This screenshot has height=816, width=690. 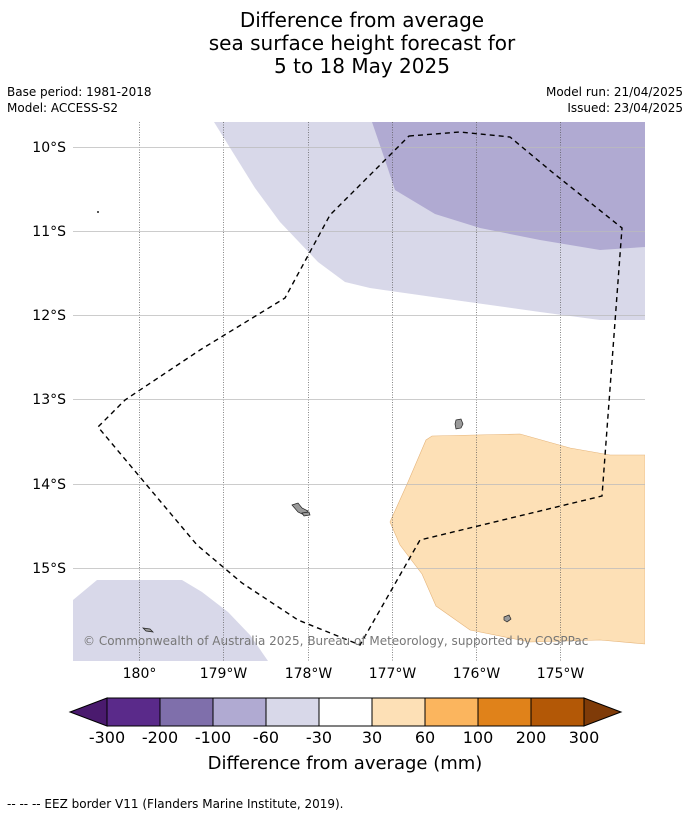 What do you see at coordinates (478, 737) in the screenshot?
I see `colorbar-tick-100: 100` at bounding box center [478, 737].